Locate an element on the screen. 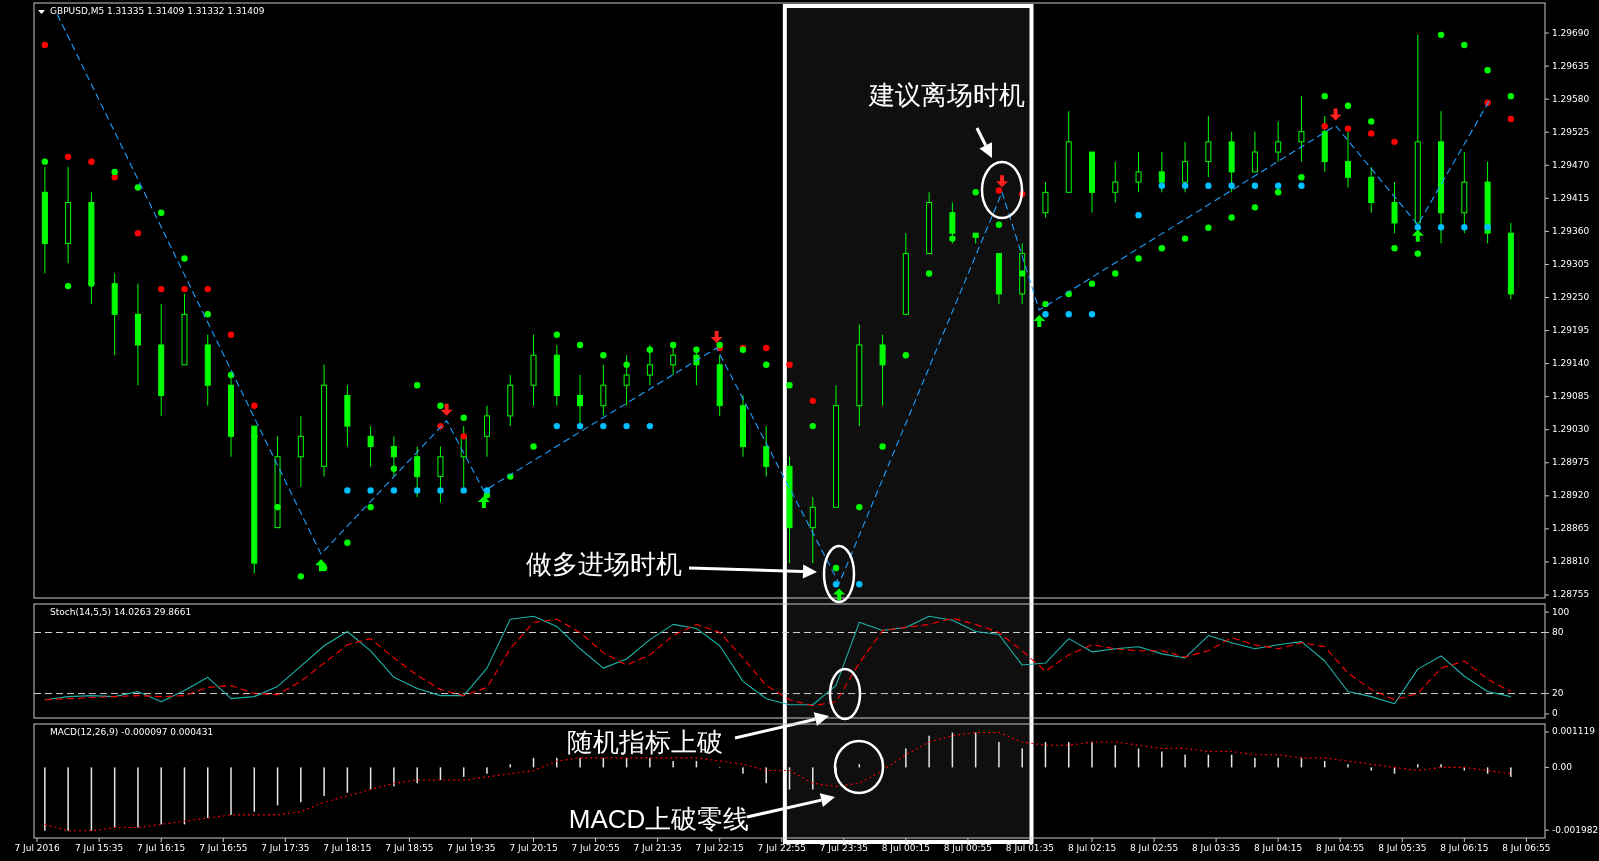 The height and width of the screenshot is (861, 1599). y-tick-label: 1.29030 is located at coordinates (1571, 429).